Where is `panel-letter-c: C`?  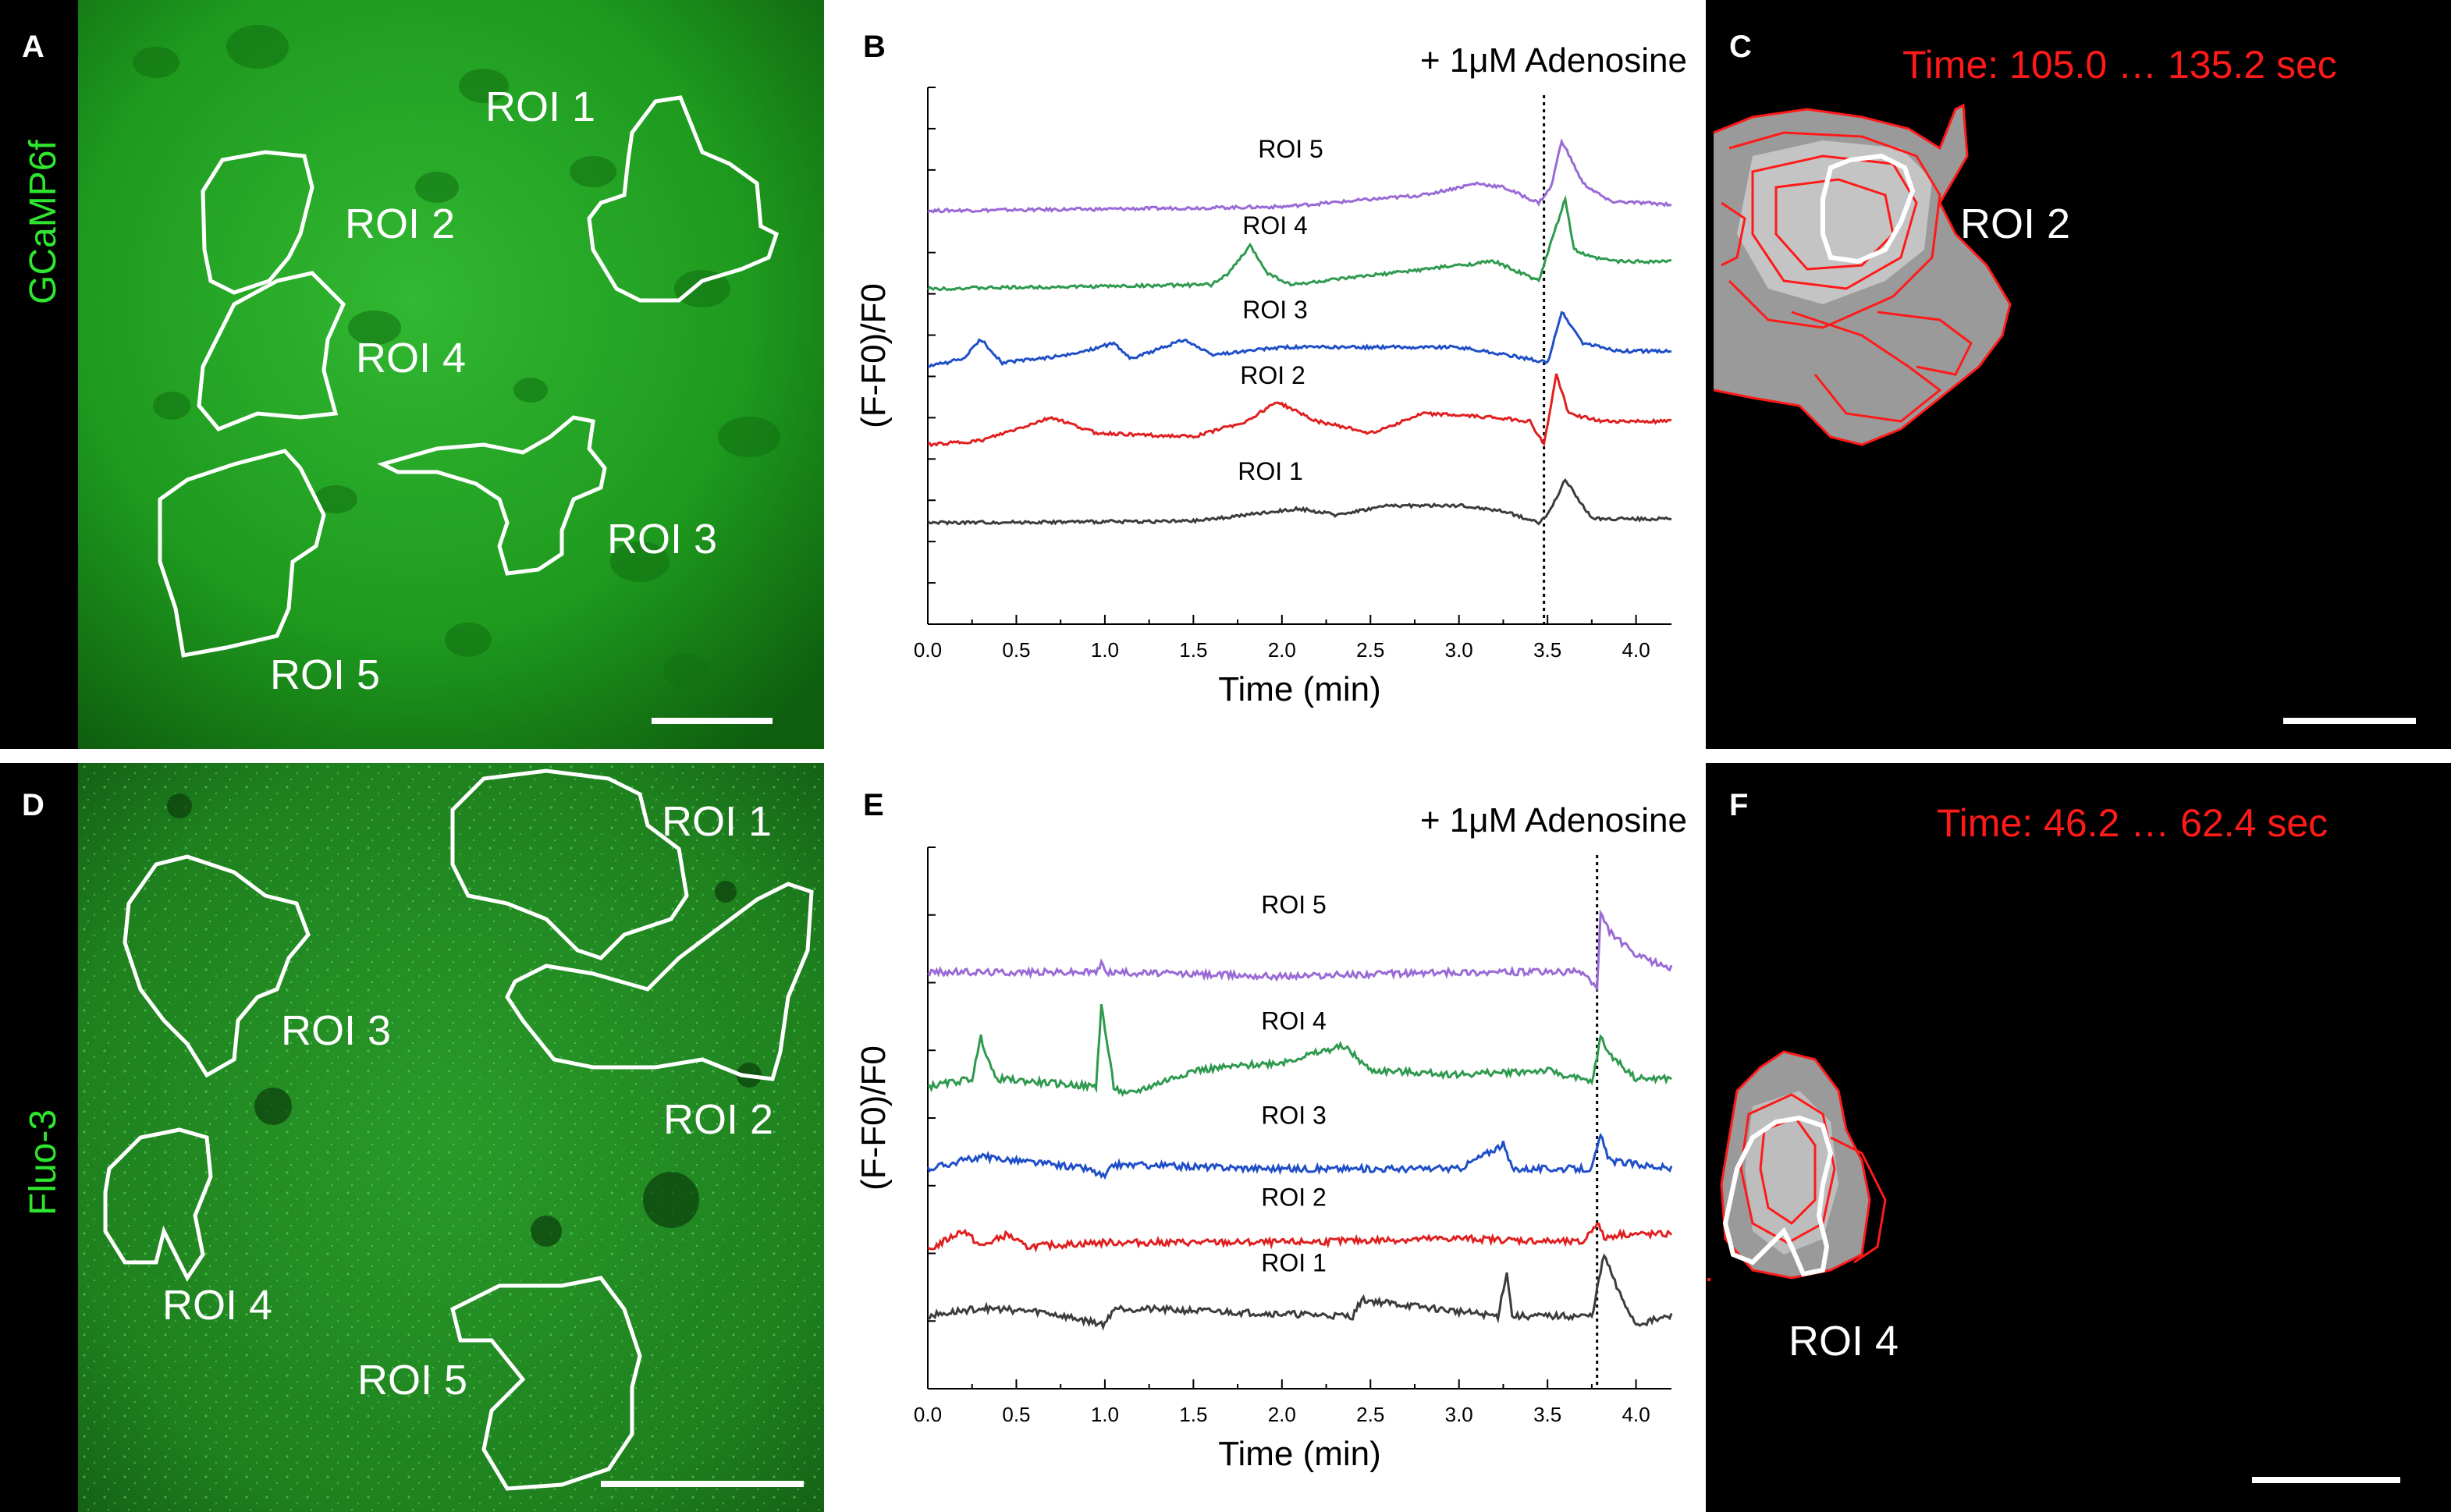 panel-letter-c: C is located at coordinates (1740, 47).